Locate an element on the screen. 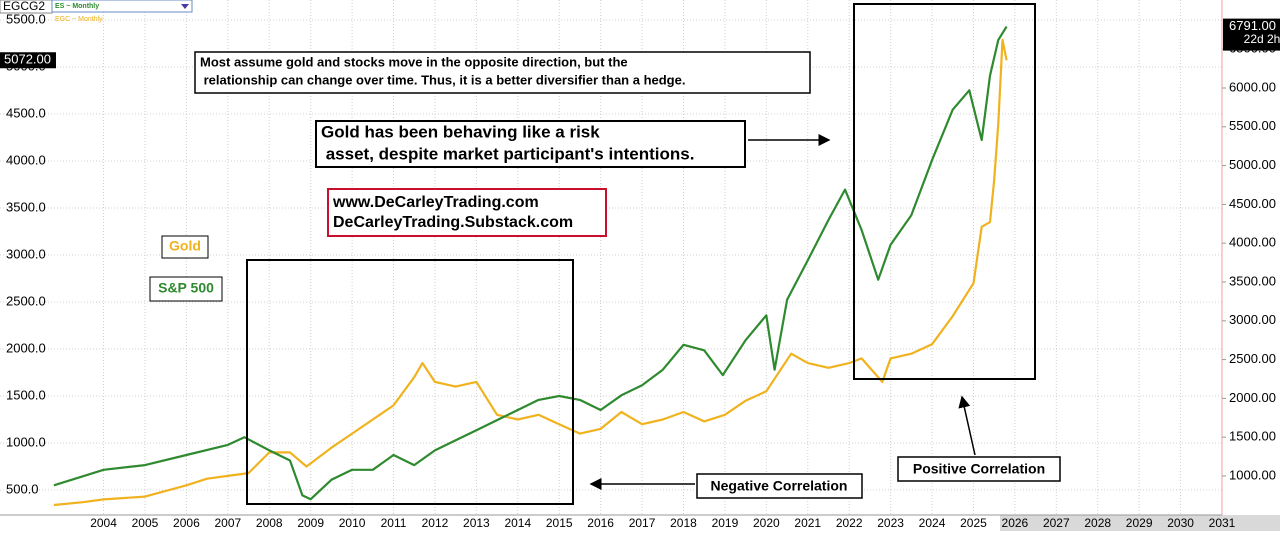  y-tick-label: 3500.0 is located at coordinates (26, 206).